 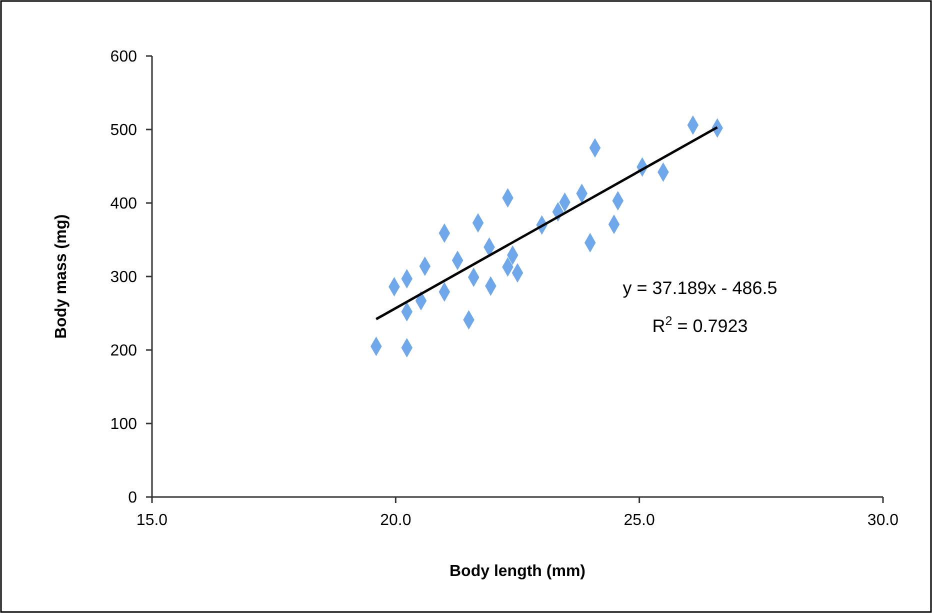 I want to click on x-tick-label: 30.0, so click(x=883, y=520).